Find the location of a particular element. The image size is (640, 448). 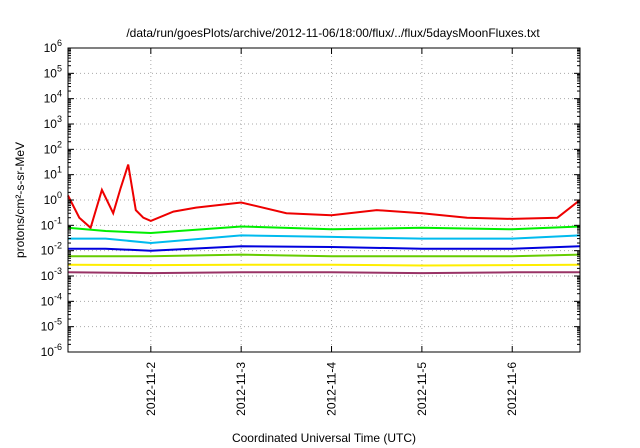

x-tick-label: 2012-11-5 is located at coordinates (422, 389).